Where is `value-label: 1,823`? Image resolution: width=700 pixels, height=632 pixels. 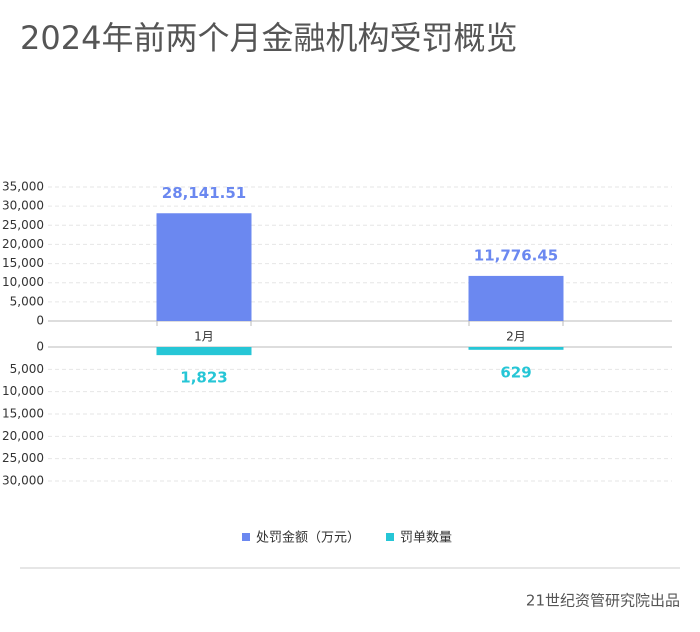
value-label: 1,823 is located at coordinates (203, 378).